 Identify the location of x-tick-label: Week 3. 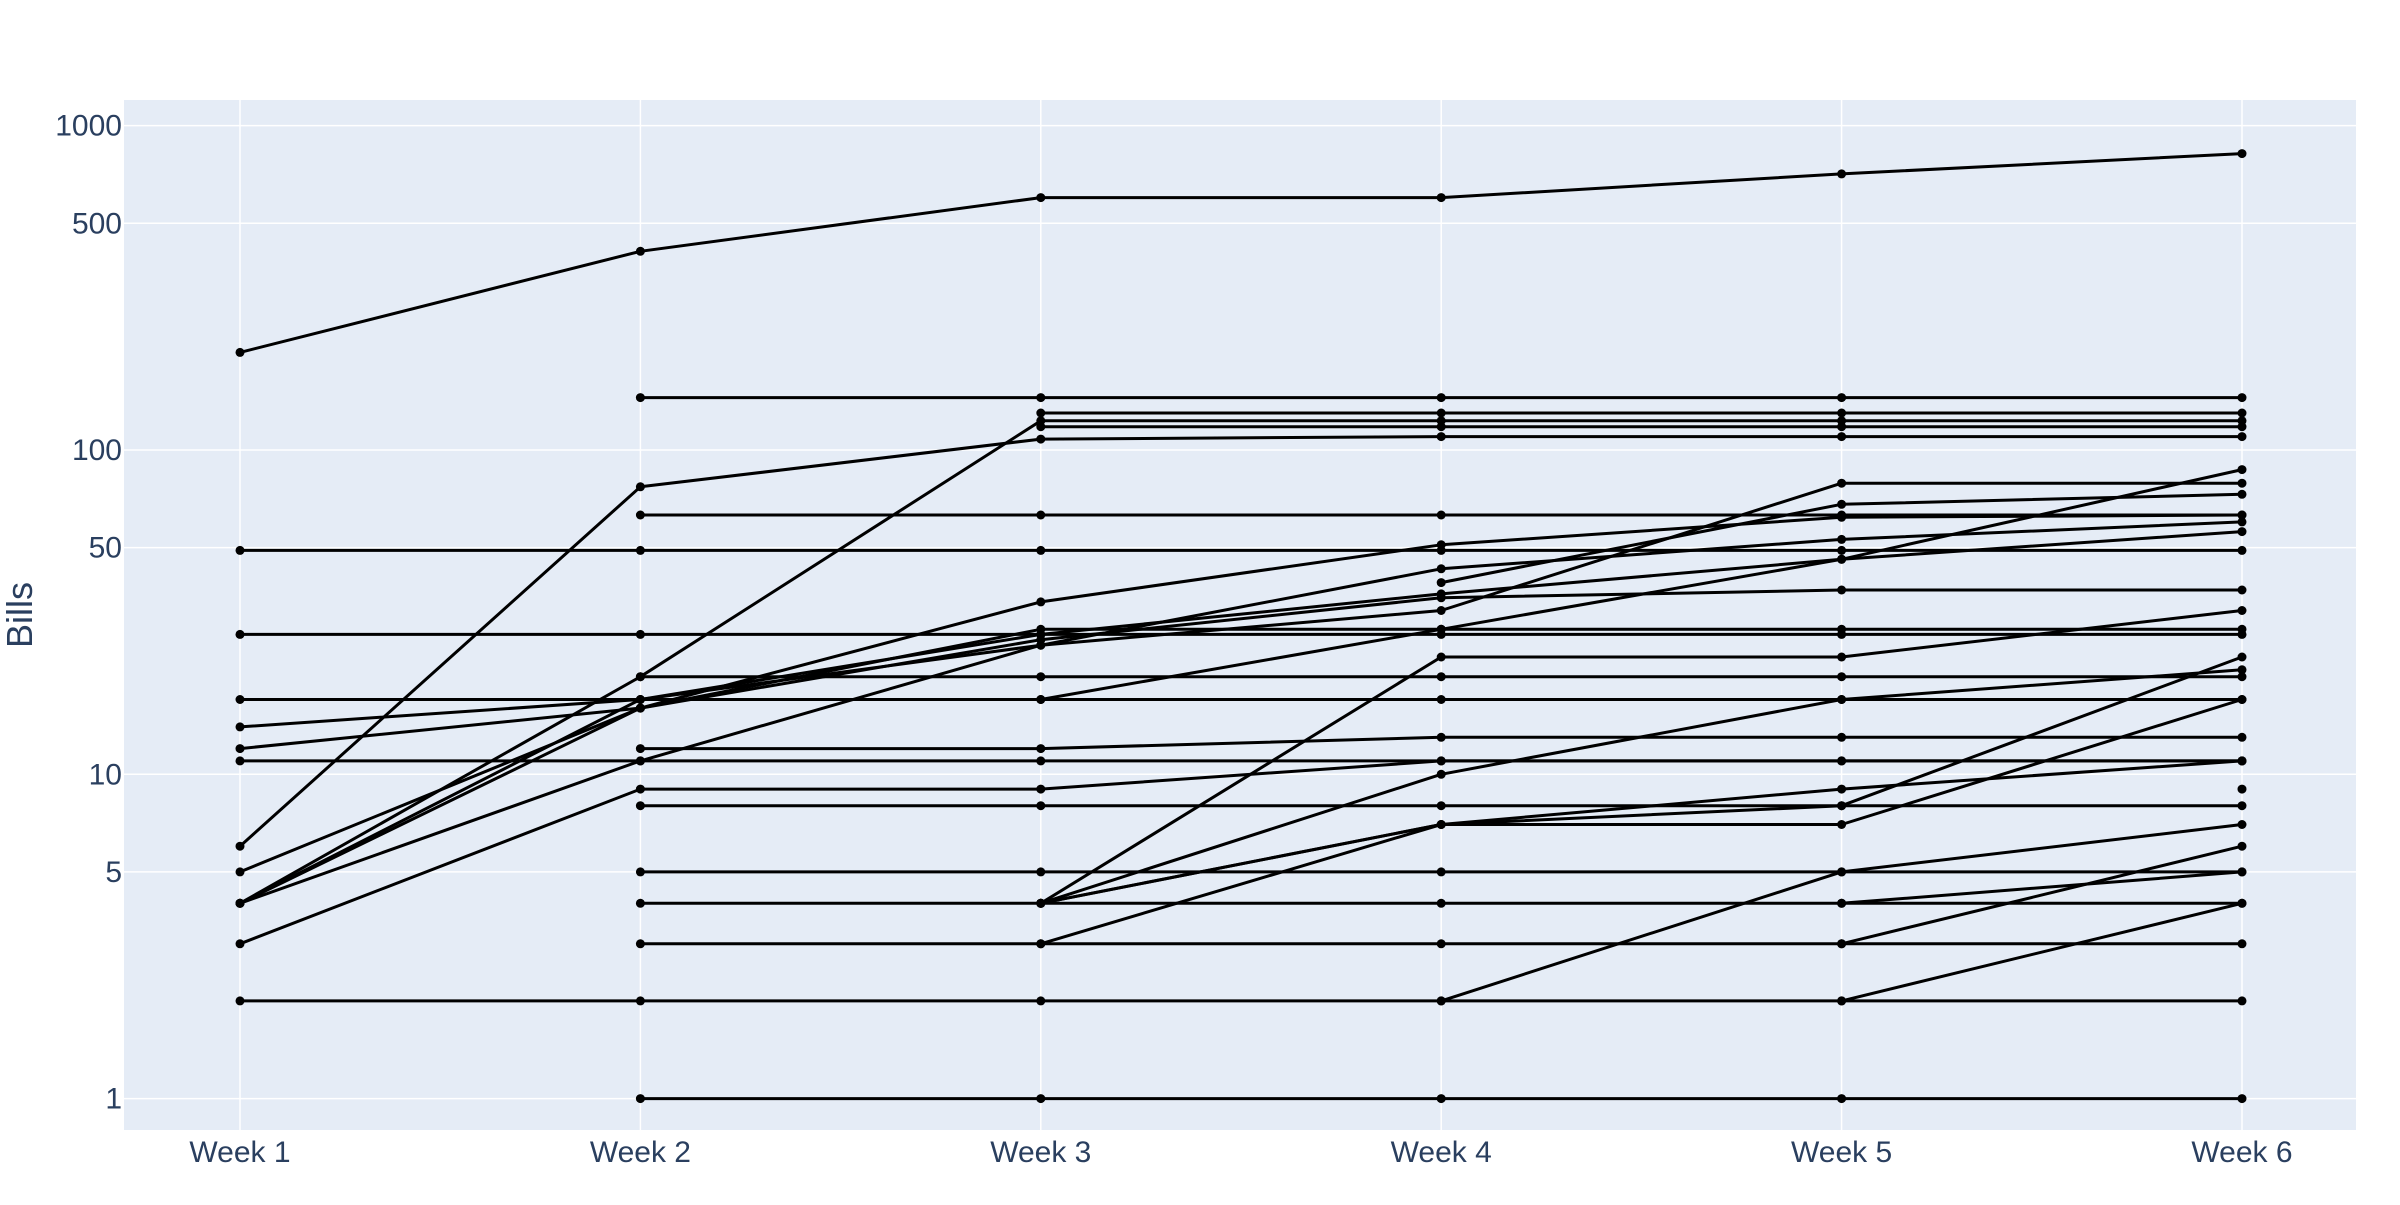
(1040, 1152).